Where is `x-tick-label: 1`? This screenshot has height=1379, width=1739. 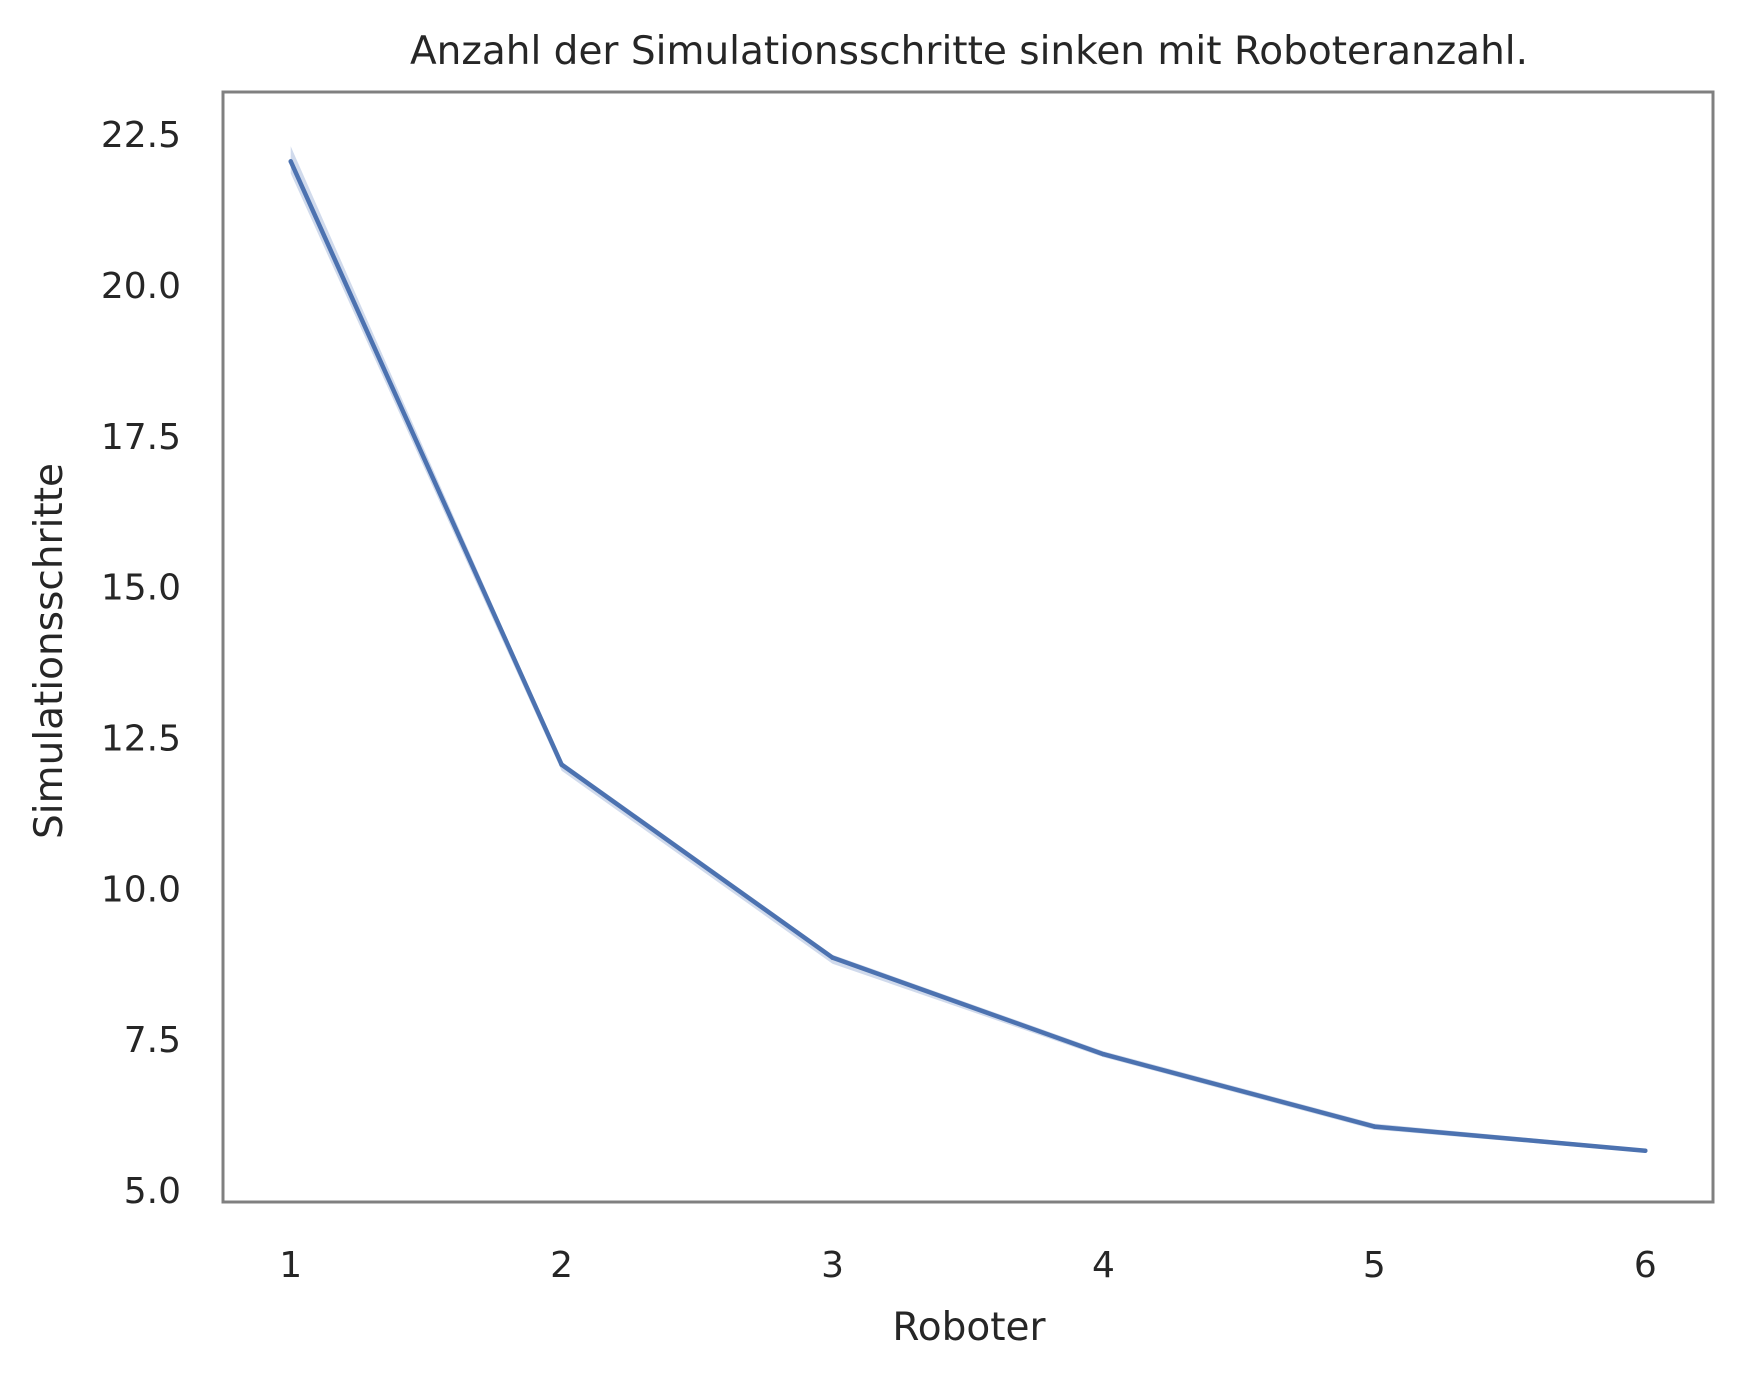 x-tick-label: 1 is located at coordinates (290, 1265).